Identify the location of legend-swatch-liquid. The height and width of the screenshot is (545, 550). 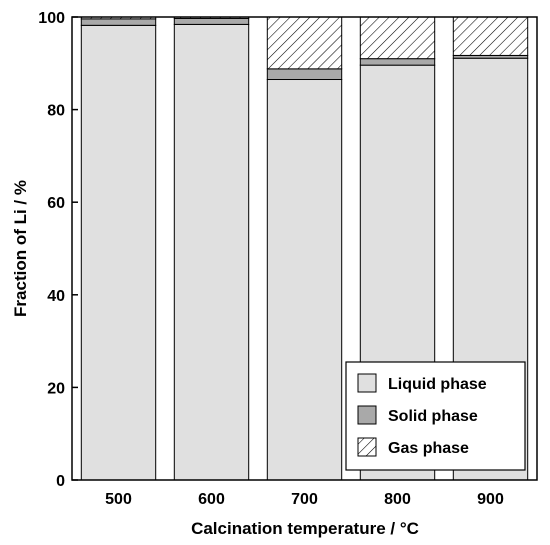
(367, 383).